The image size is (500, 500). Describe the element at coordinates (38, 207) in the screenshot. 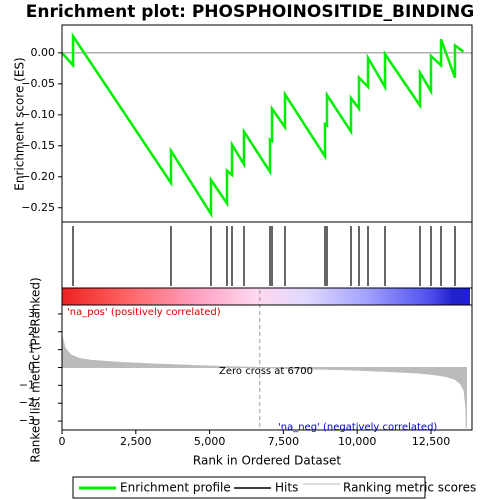

I see `y-tick-label: −0.25` at that location.